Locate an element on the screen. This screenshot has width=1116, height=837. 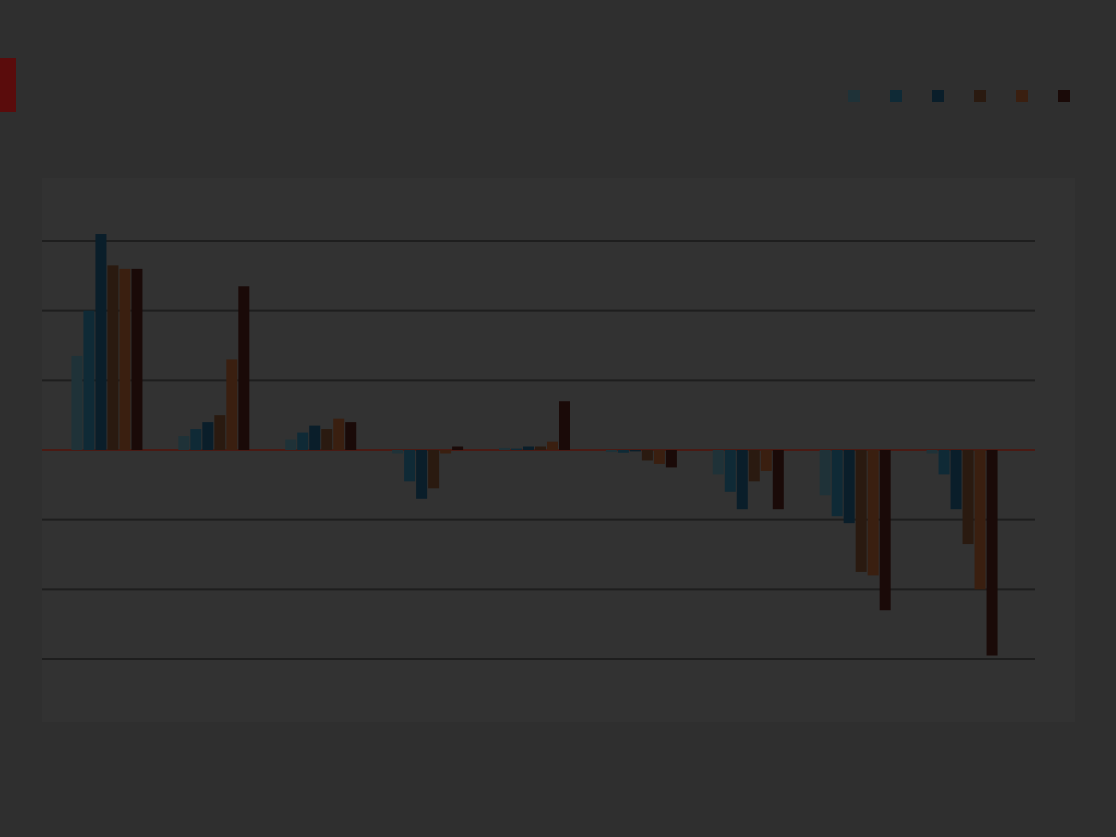
title-accent-bar is located at coordinates (8, 85).